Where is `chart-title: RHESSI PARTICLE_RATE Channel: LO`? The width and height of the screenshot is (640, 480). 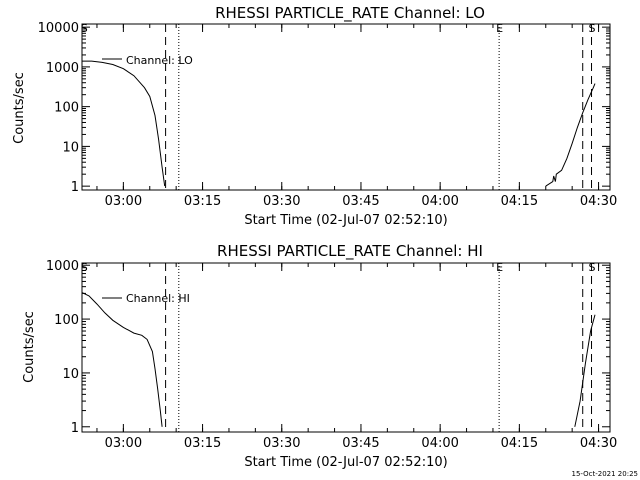
chart-title: RHESSI PARTICLE_RATE Channel: LO is located at coordinates (350, 13).